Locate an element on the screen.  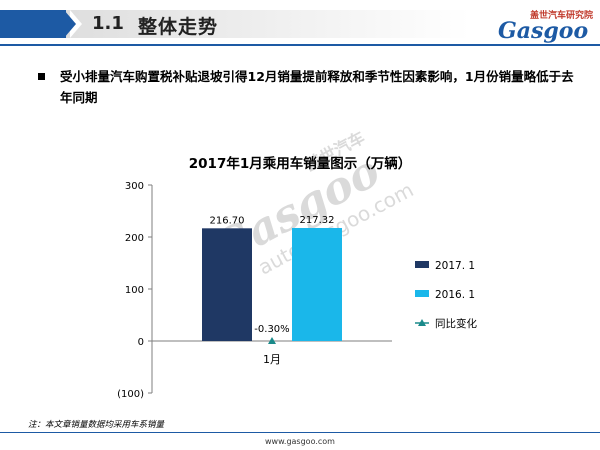
footer-url: www.gasgoo.com is located at coordinates (300, 441).